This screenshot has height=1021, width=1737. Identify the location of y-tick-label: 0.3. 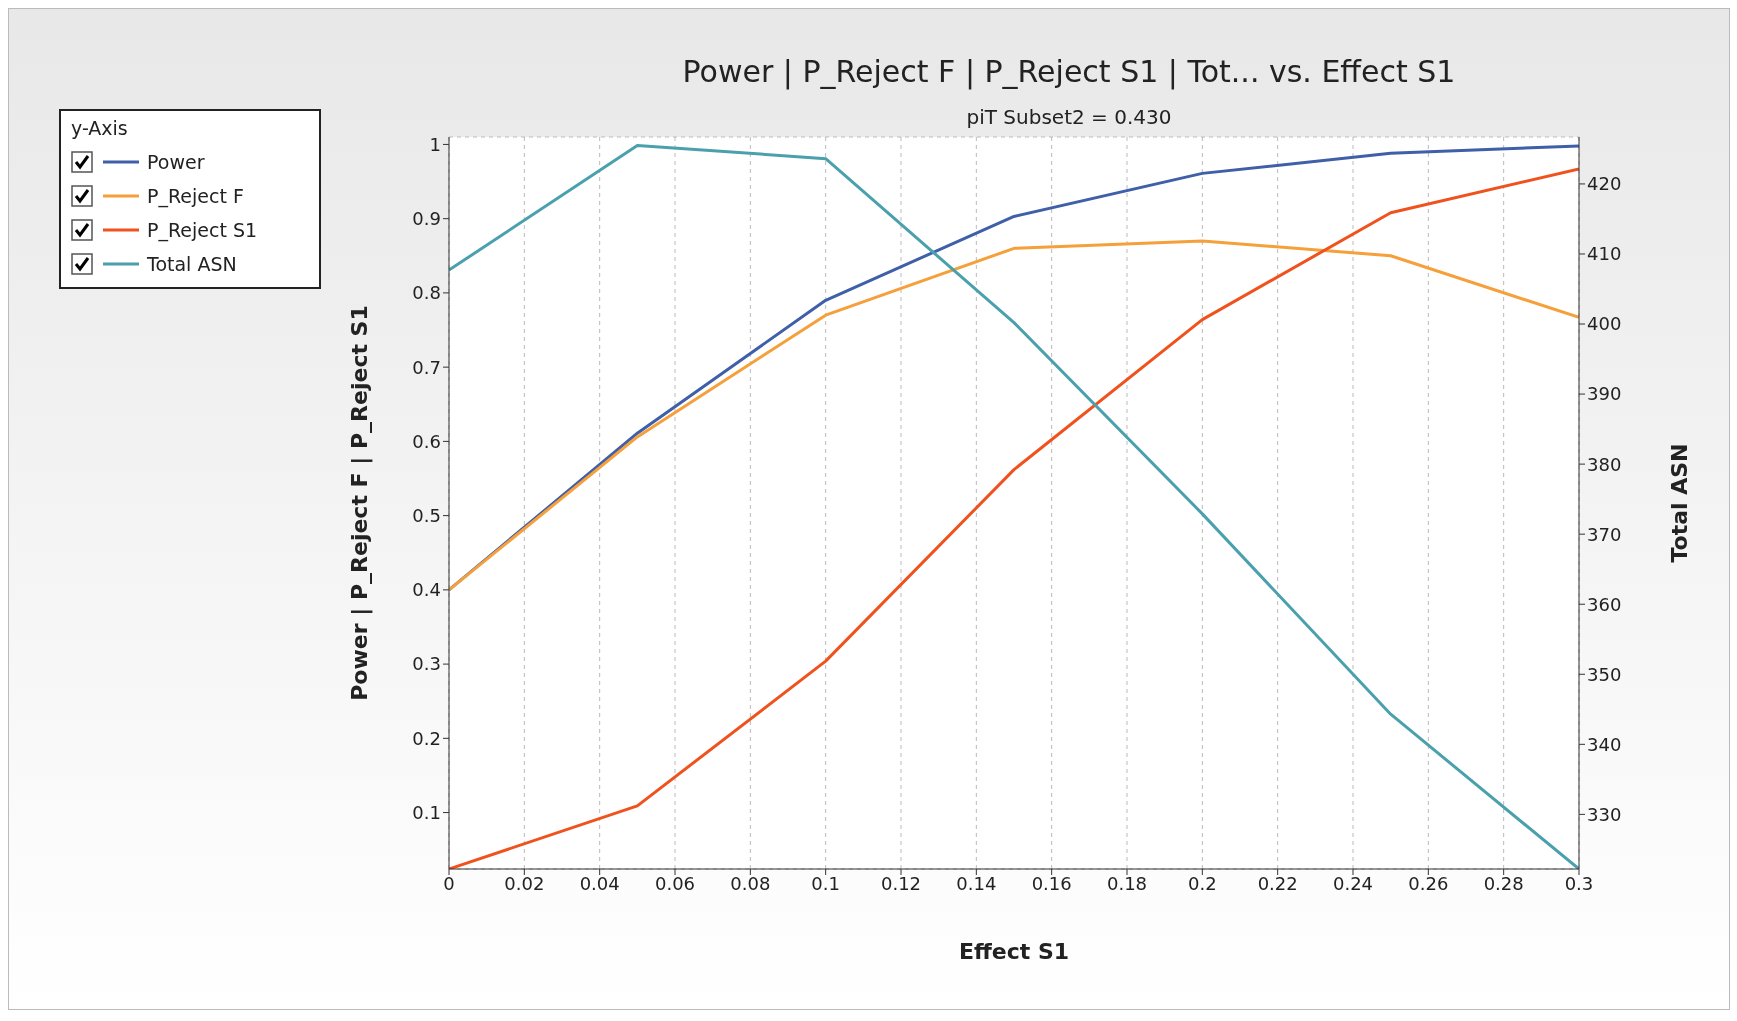
(426, 664).